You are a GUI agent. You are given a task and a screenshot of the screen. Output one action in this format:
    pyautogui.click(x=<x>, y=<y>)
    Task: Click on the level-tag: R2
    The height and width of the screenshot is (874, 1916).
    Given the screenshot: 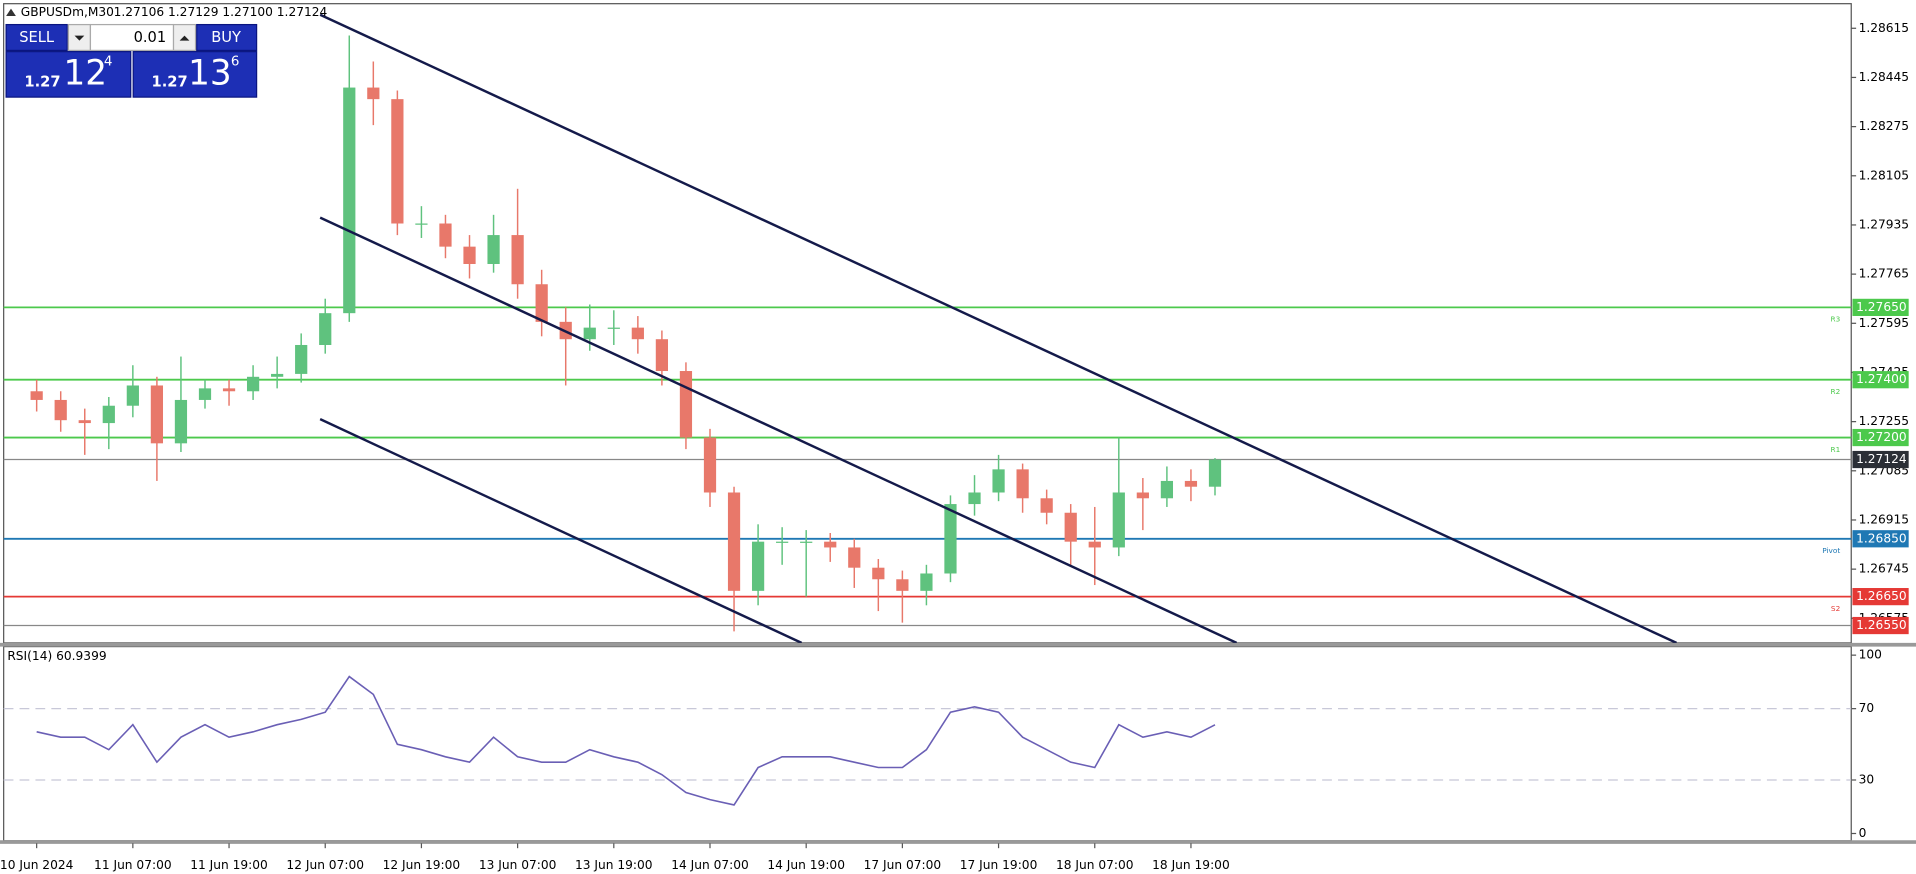 What is the action you would take?
    pyautogui.click(x=1835, y=391)
    